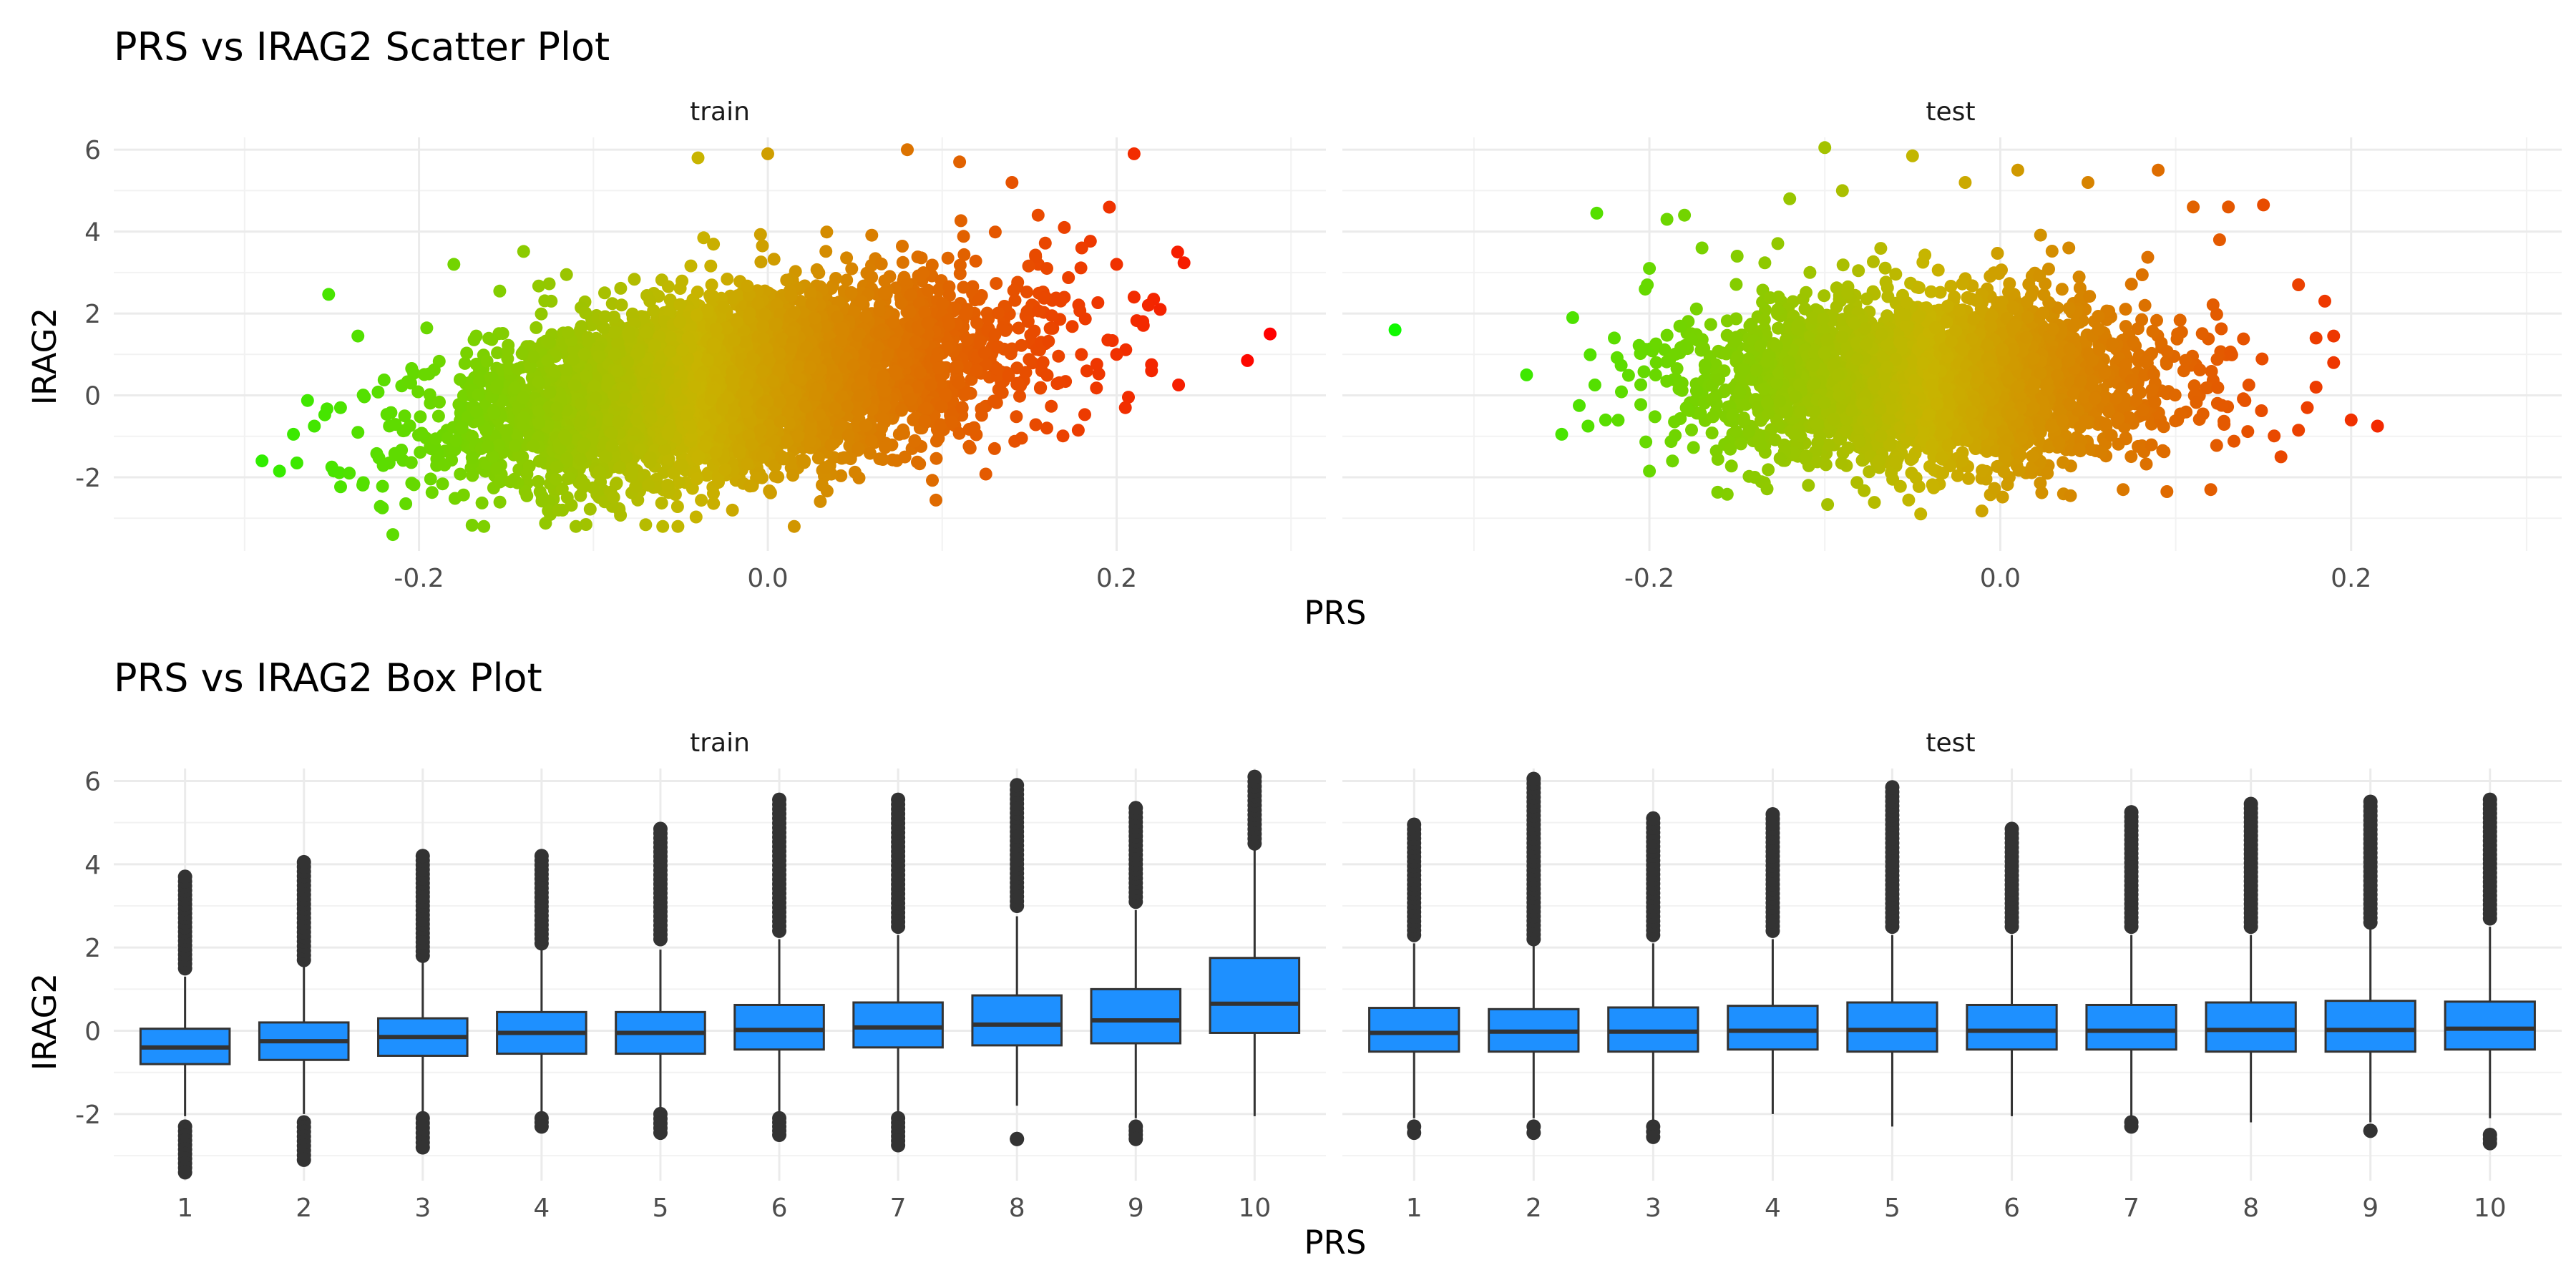  Describe the element at coordinates (419, 578) in the screenshot. I see `scatter-x-tick-label: -0.2` at that location.